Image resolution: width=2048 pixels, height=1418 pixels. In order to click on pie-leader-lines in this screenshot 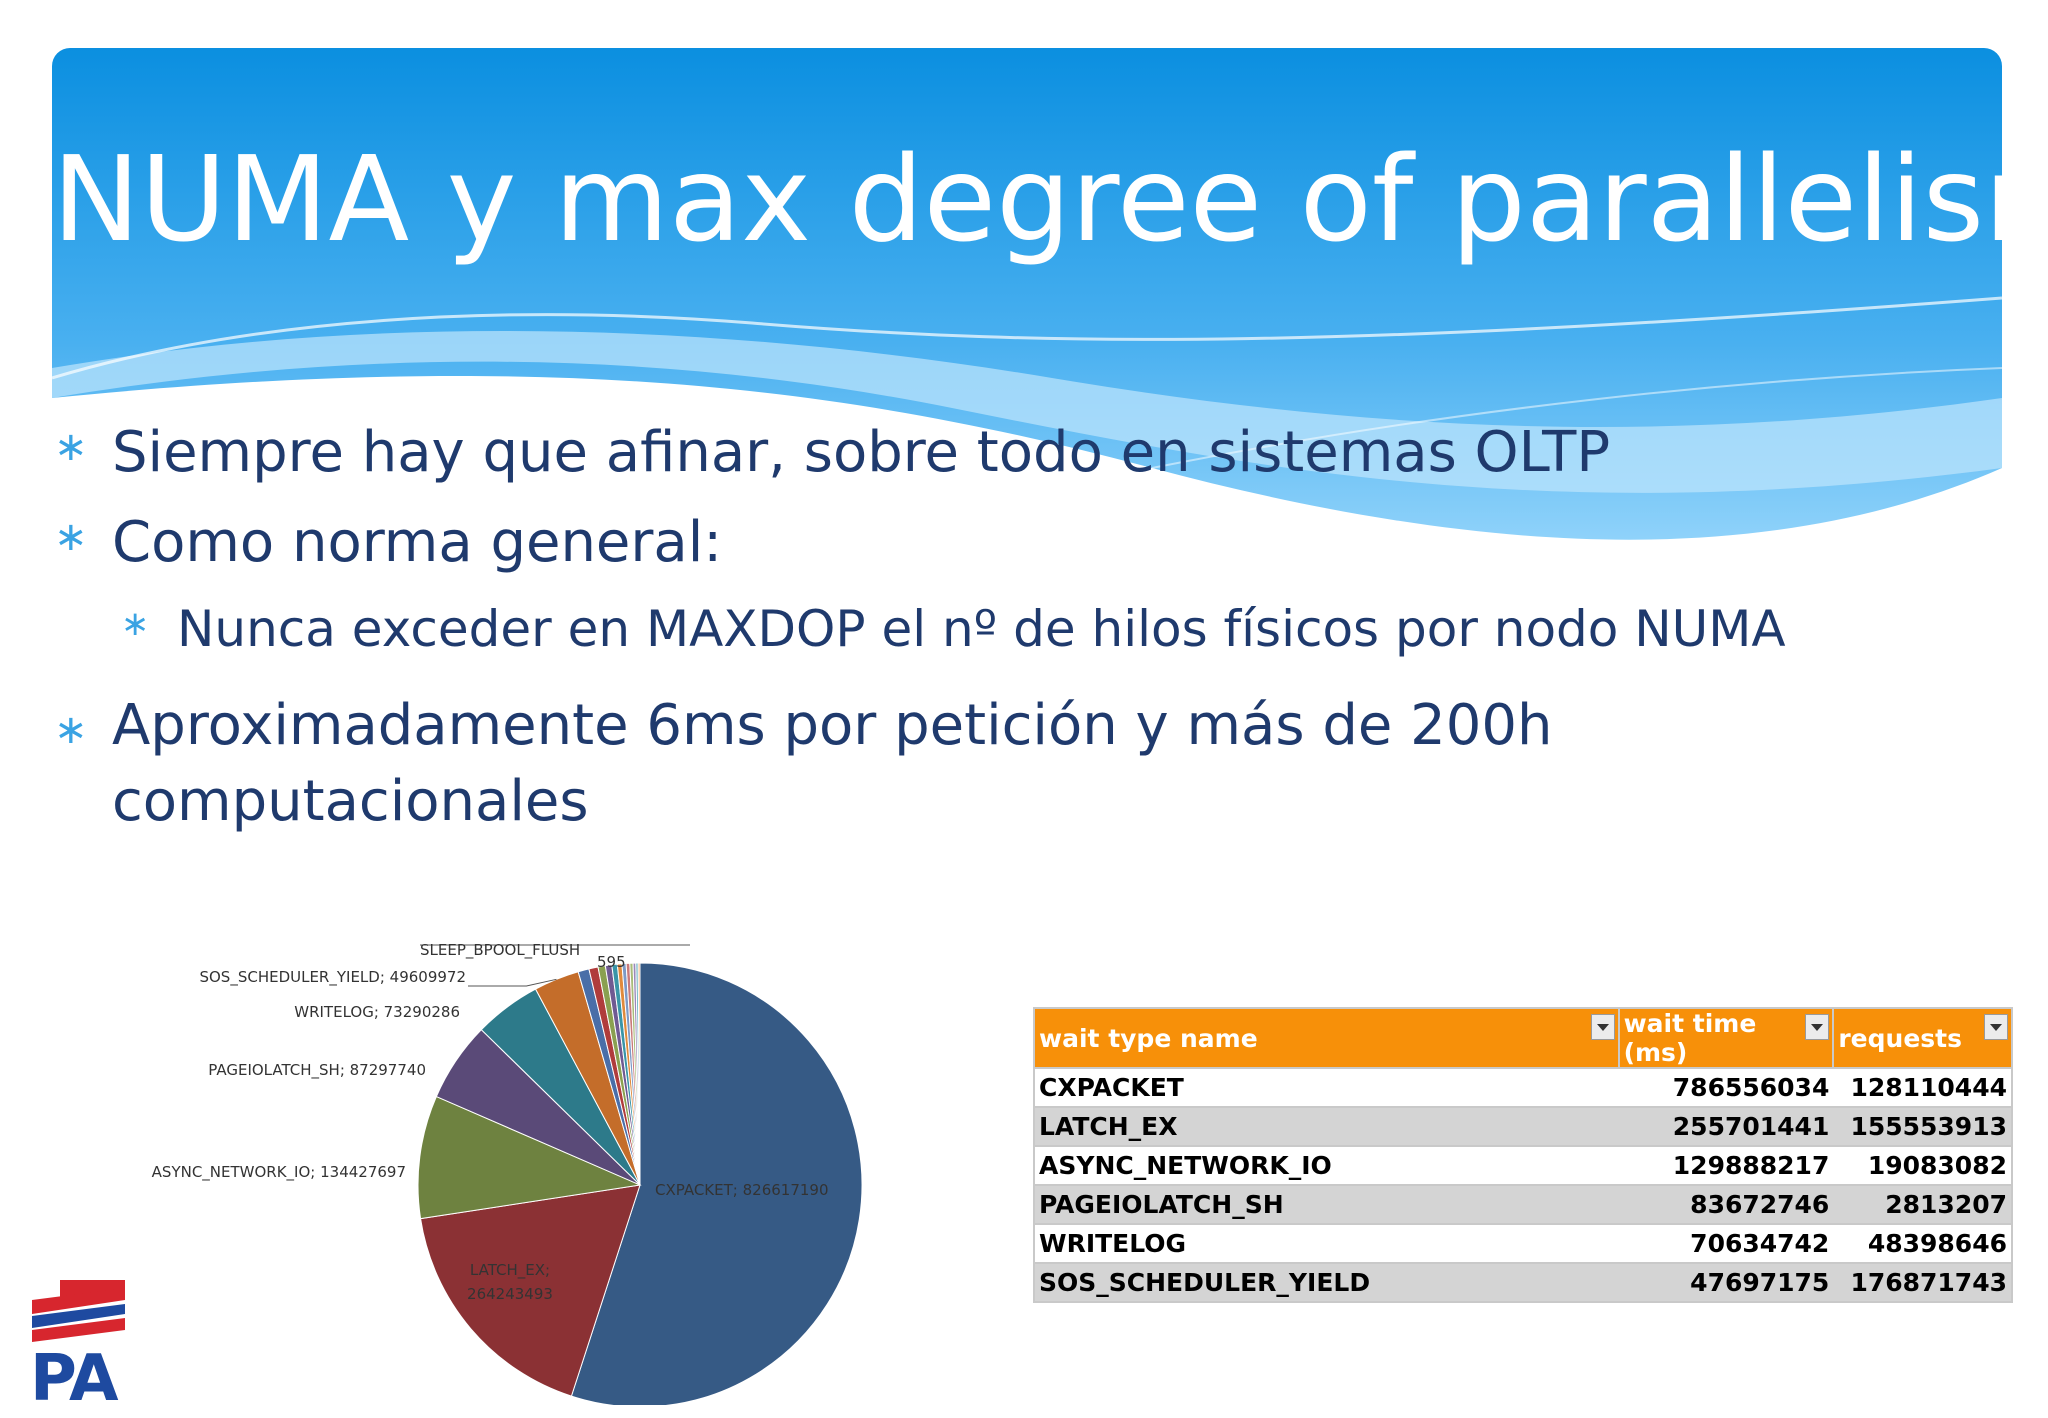, I will do `click(555, 965)`.